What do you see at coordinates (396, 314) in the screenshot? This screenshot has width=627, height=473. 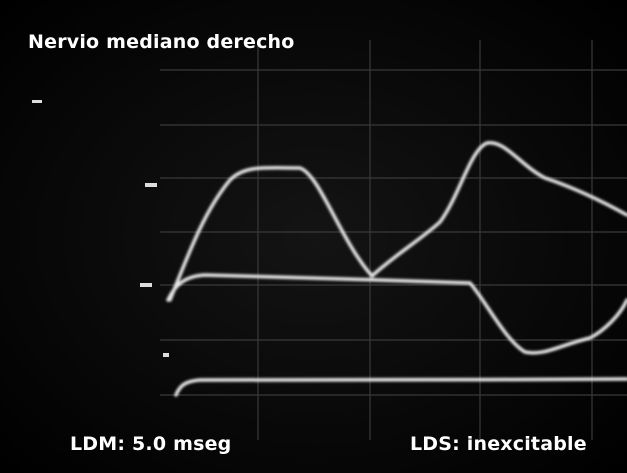 I see `trace-middle` at bounding box center [396, 314].